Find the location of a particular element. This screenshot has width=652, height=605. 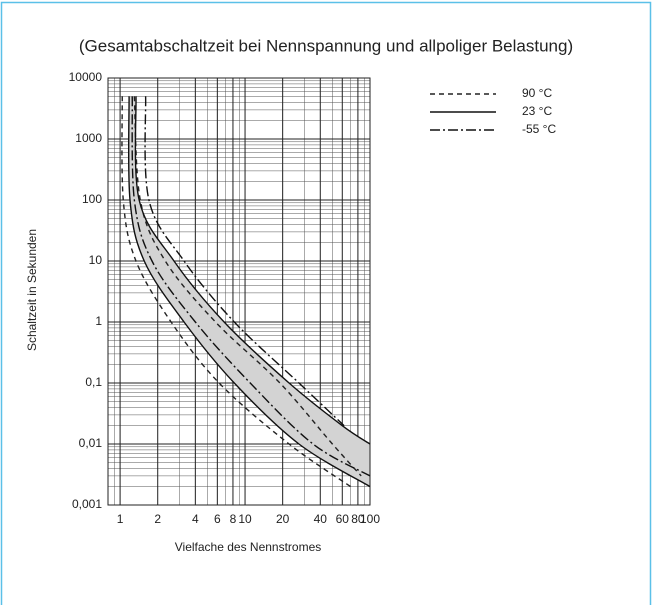

x-tick-label: 10 is located at coordinates (245, 519).